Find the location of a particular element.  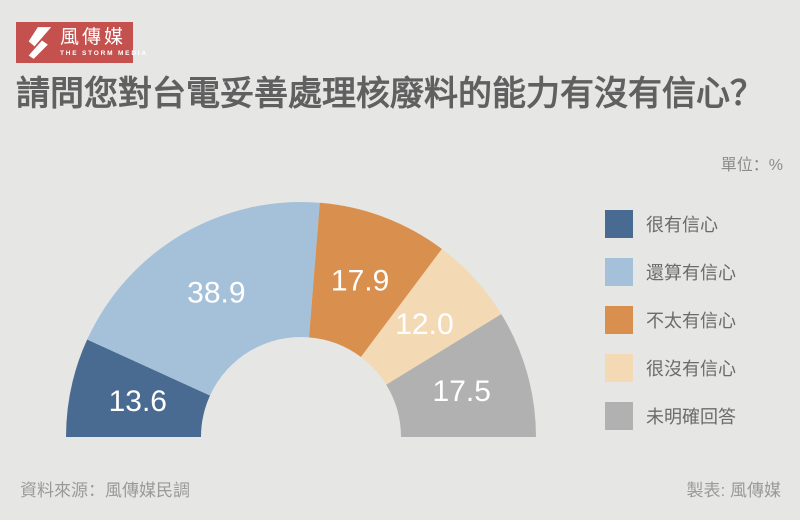

logo-text: 風傳媒 THE STORM MEDIA is located at coordinates (104, 42).